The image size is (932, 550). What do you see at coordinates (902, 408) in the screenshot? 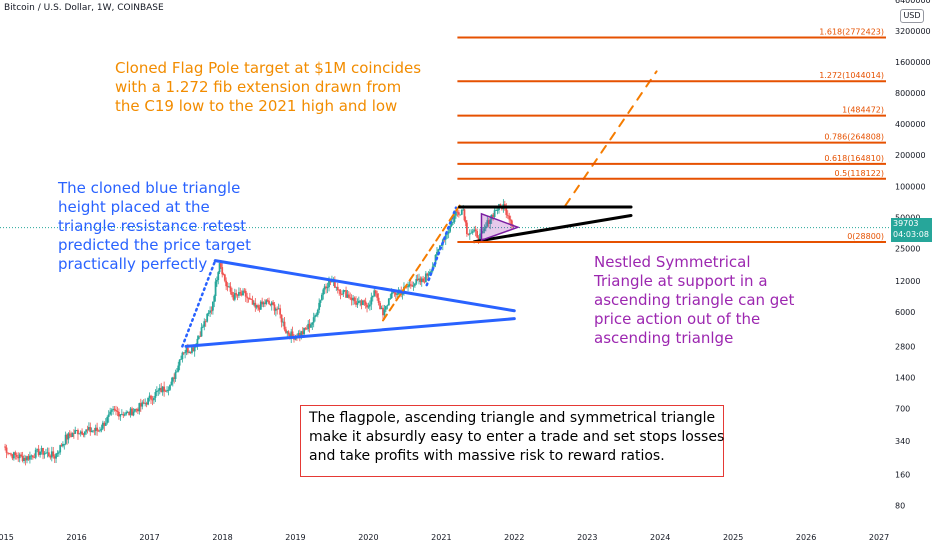
I see `y-tick-label: 700` at bounding box center [902, 408].